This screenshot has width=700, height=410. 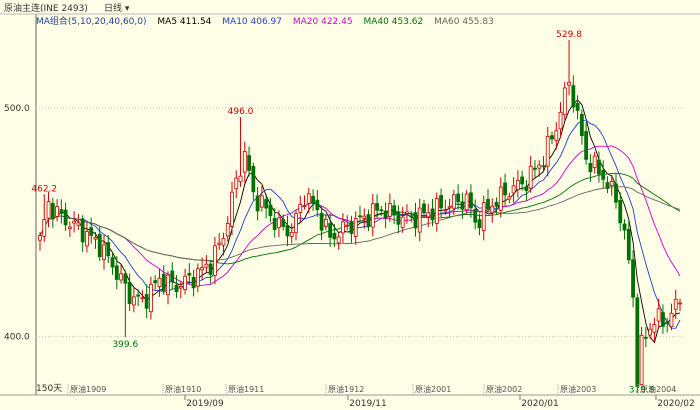 I want to click on legend-ma10: MA10 406.97, so click(x=252, y=22).